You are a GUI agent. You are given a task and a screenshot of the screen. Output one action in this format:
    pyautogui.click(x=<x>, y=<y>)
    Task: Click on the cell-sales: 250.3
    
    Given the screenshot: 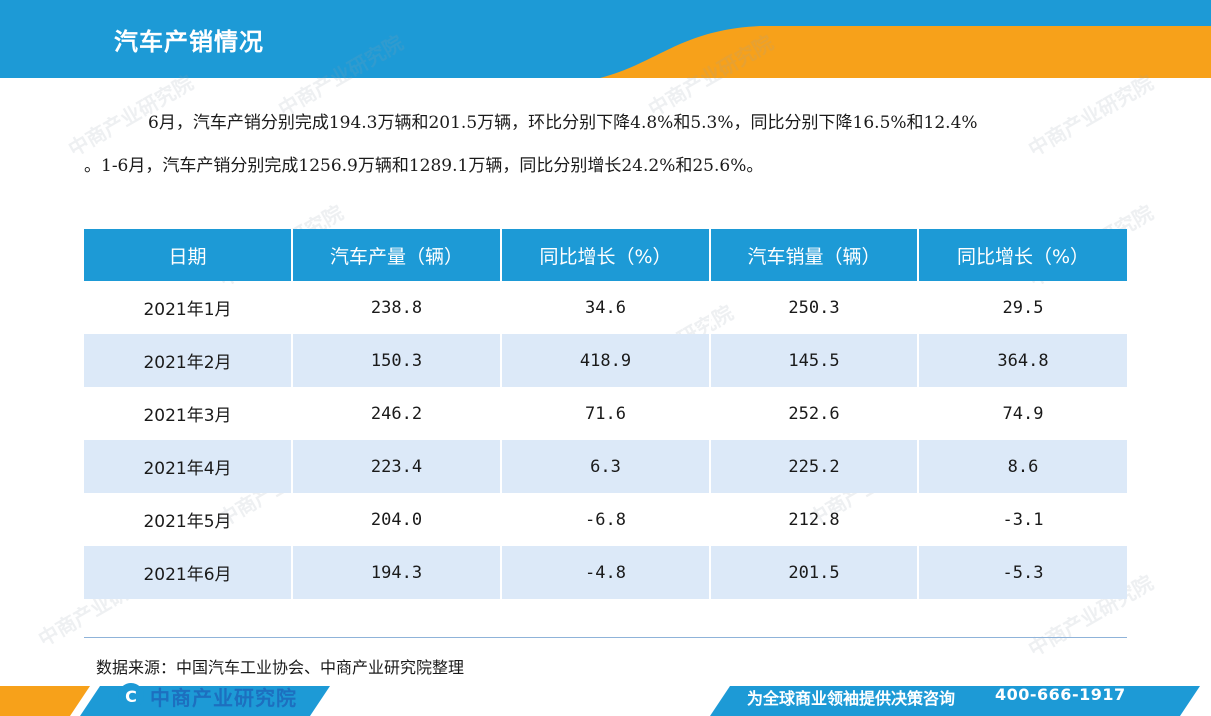 What is the action you would take?
    pyautogui.click(x=813, y=307)
    